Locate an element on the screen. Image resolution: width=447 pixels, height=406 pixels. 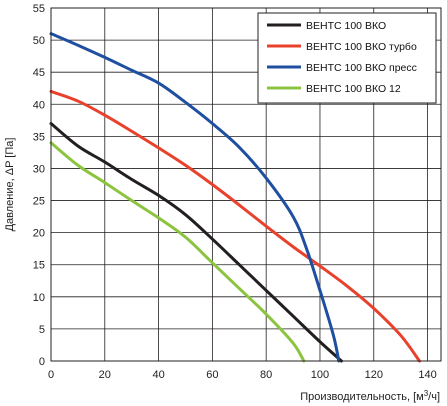
y-tick-label-9: 45 is located at coordinates (39, 73).